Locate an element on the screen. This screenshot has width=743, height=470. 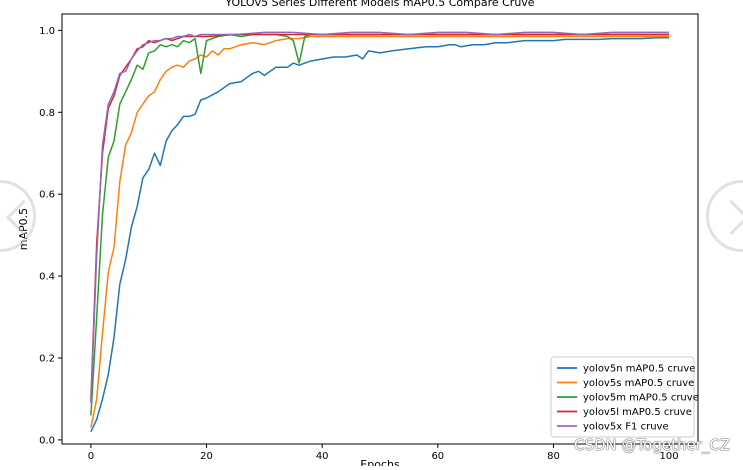
x-tick-label: 0 is located at coordinates (91, 456).